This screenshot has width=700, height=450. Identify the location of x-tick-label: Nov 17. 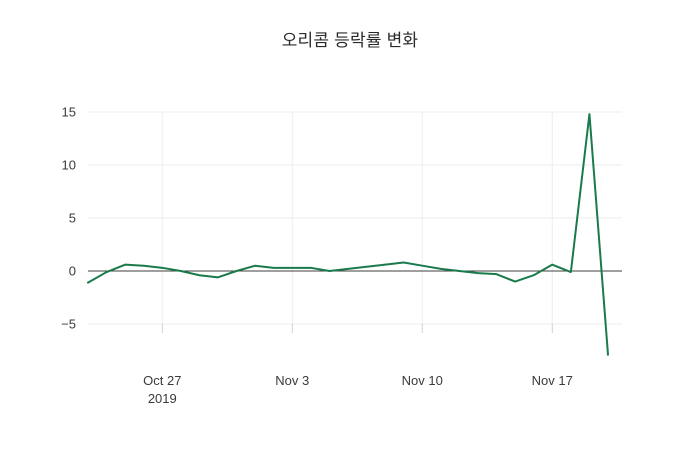
(552, 381).